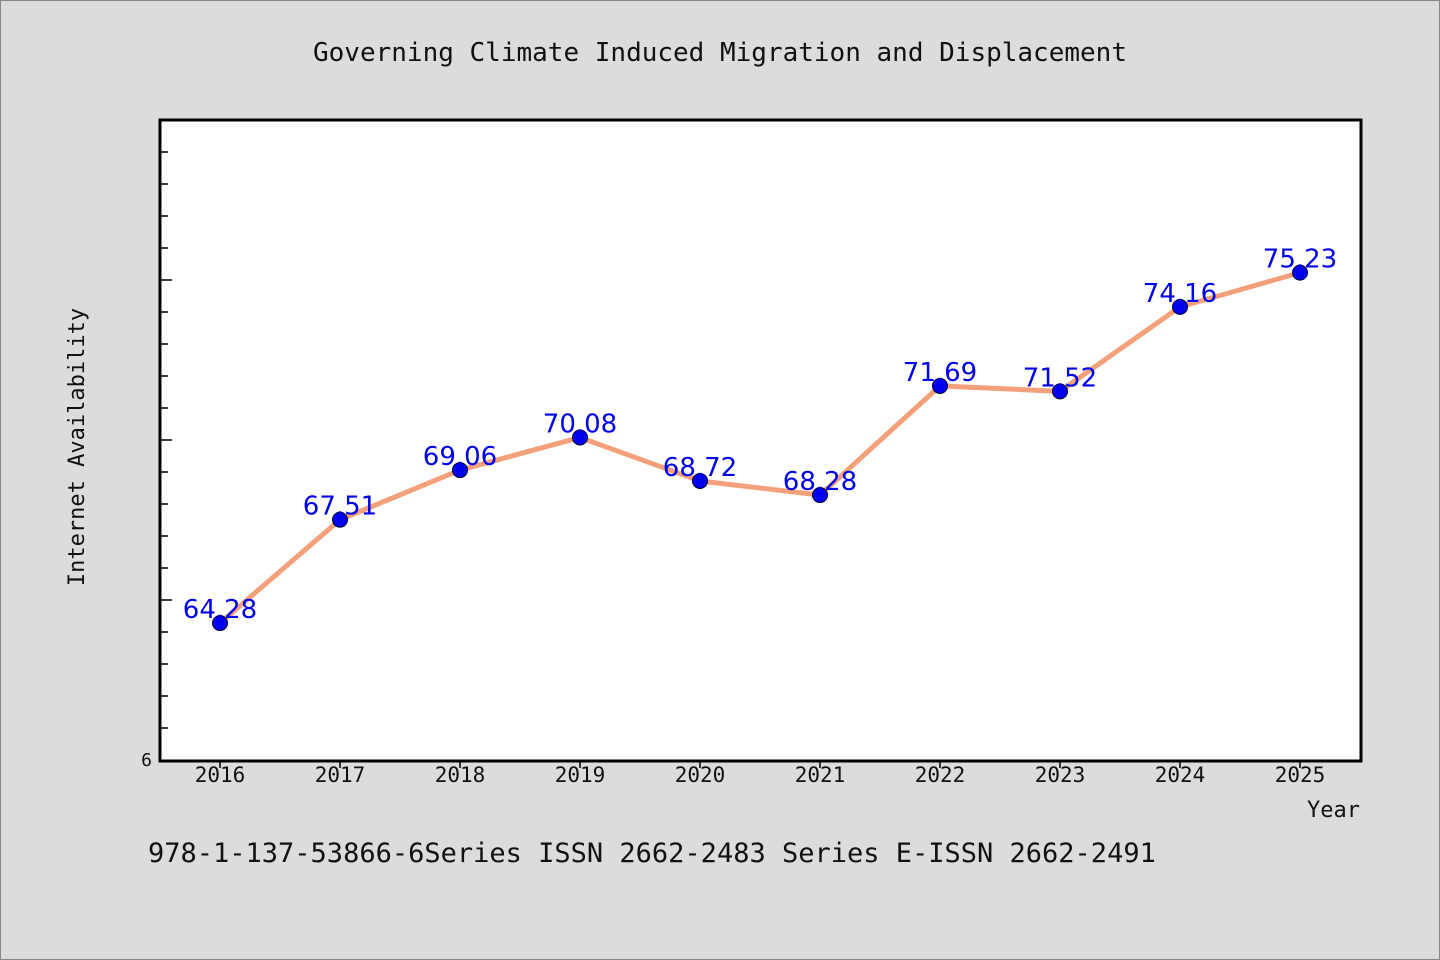  What do you see at coordinates (700, 775) in the screenshot?
I see `x-tick-label: 2020` at bounding box center [700, 775].